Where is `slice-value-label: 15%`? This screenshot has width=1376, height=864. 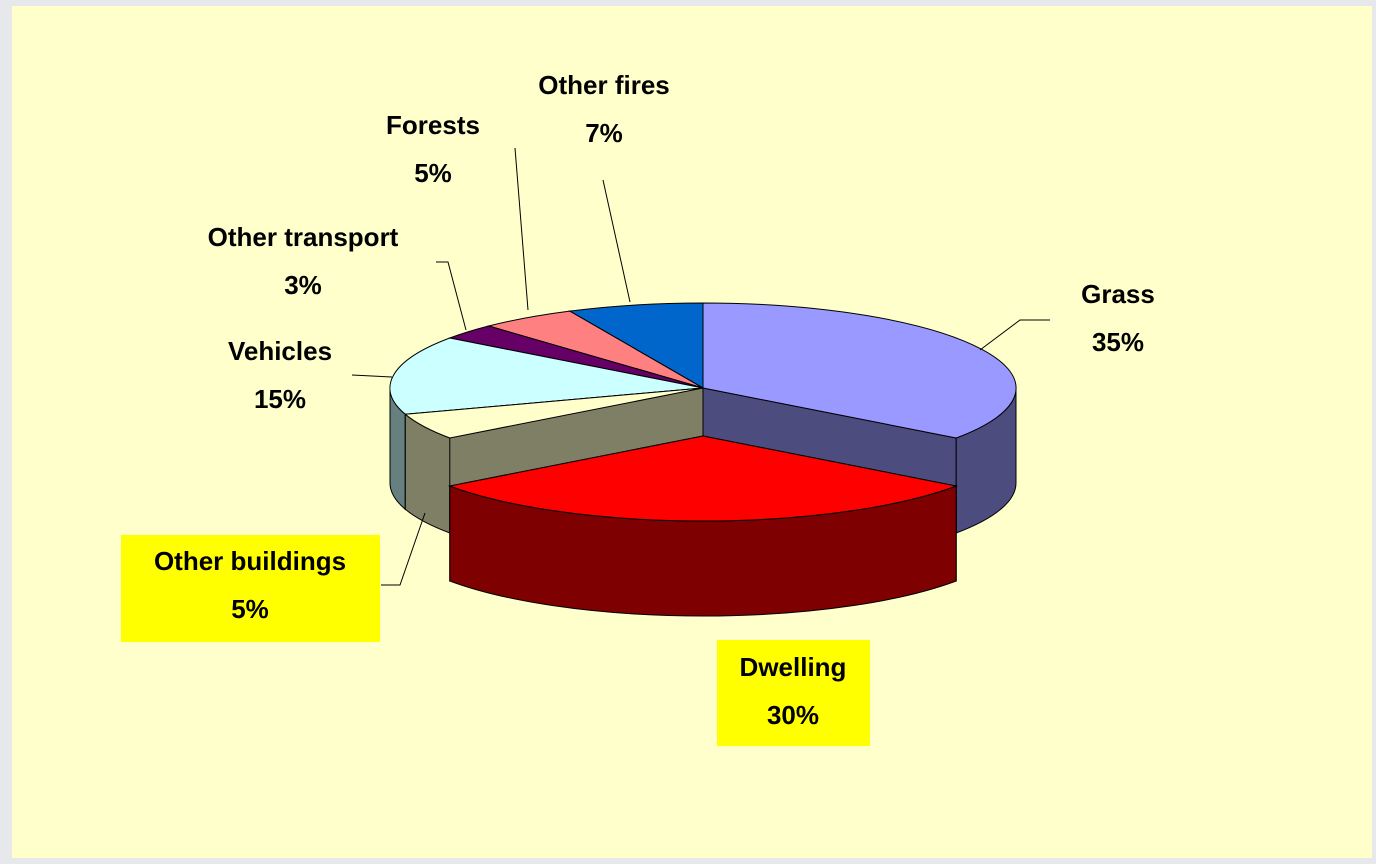
slice-value-label: 15% is located at coordinates (280, 399).